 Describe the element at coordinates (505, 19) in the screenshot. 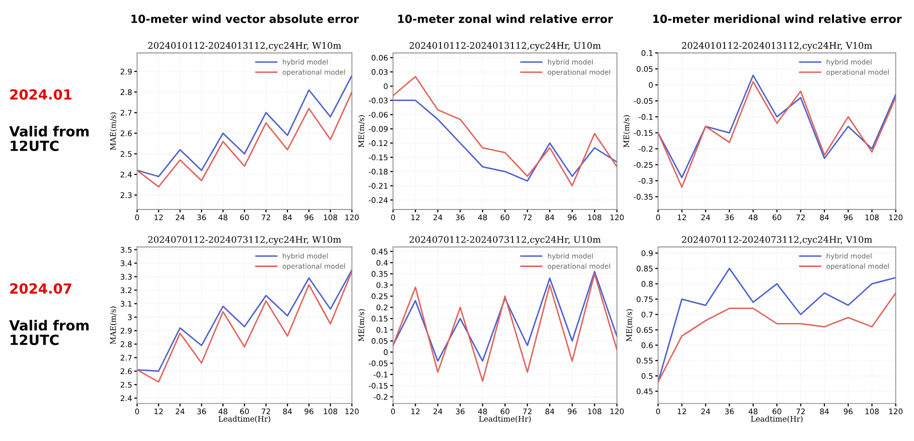

I see `chart-title: 10-meter zonal wind relative error` at that location.